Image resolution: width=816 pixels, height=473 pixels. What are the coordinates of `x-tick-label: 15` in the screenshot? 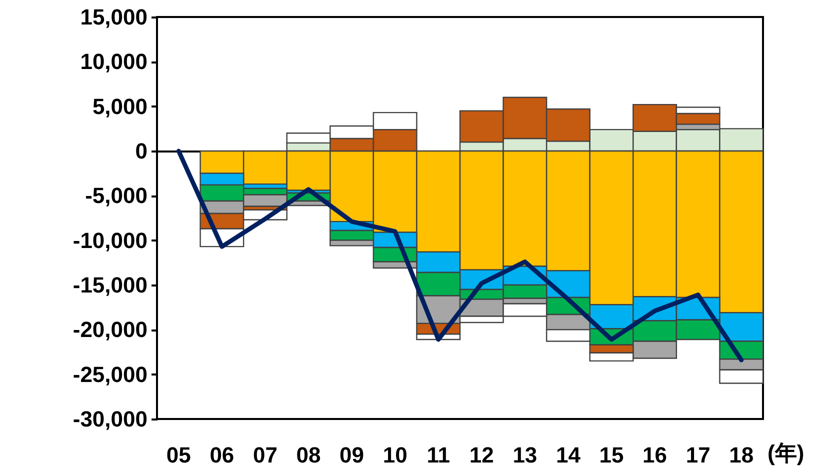 It's located at (611, 455).